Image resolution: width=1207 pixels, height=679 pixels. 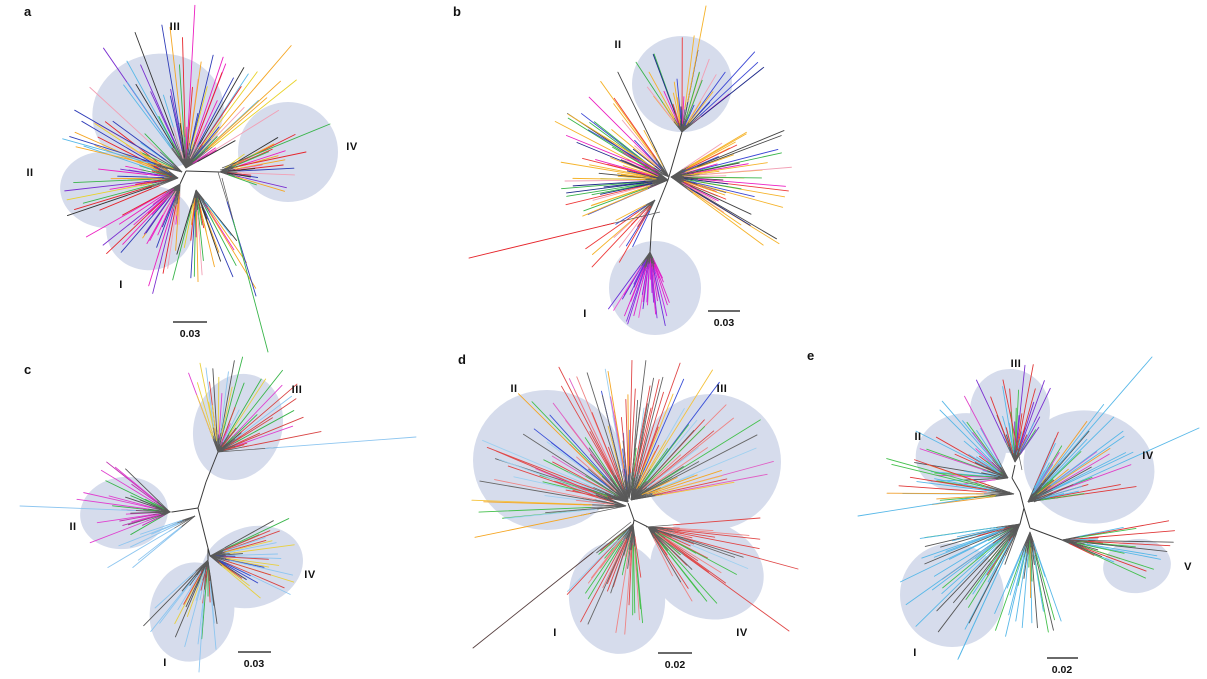 What do you see at coordinates (28, 11) in the screenshot?
I see `panel-letter-a: a` at bounding box center [28, 11].